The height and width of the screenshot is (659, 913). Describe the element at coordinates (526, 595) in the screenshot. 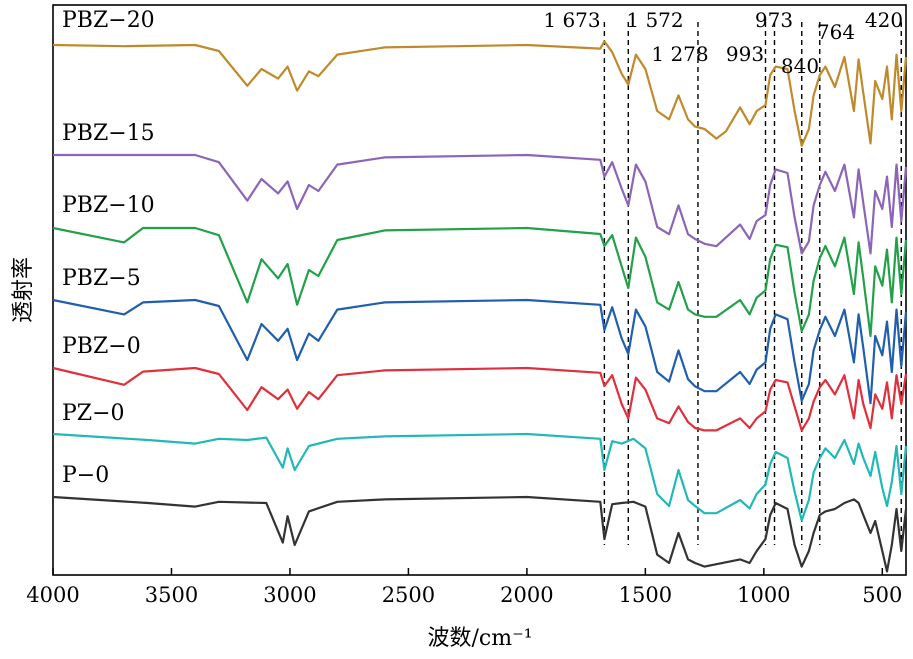

I see `x-tick-label: 2000` at that location.